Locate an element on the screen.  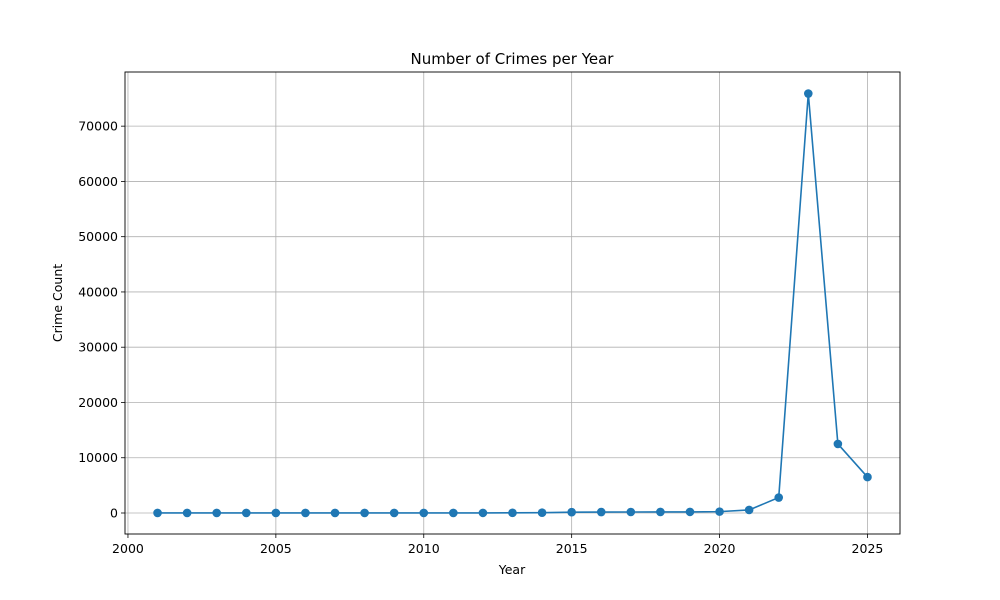
y-tick-label: 10000 is located at coordinates (98, 457).